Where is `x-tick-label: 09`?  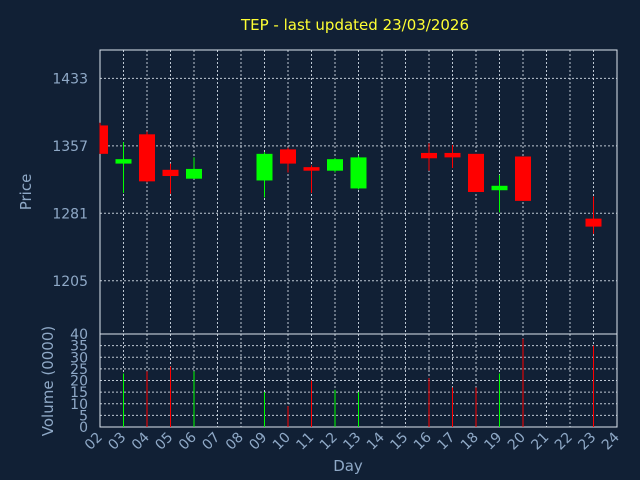 x-tick-label: 09 is located at coordinates (258, 442).